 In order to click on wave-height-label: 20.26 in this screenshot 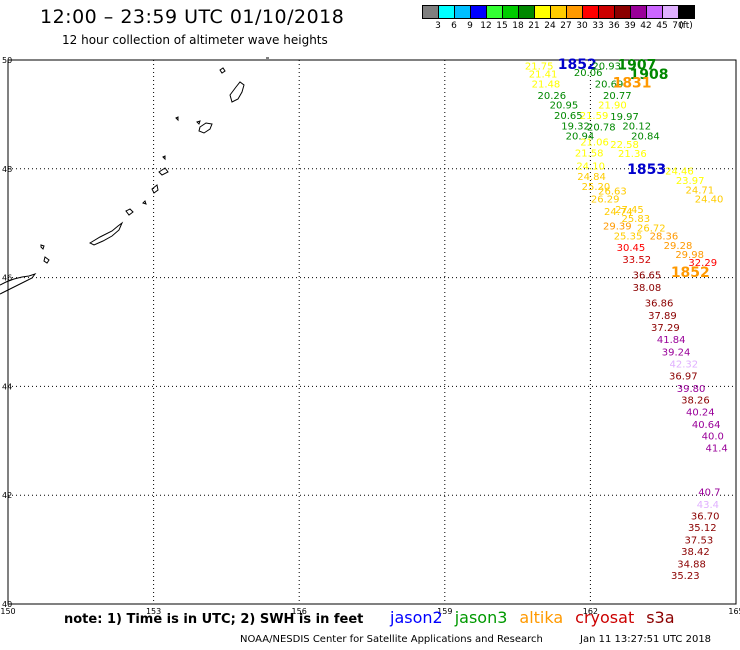, I will do `click(551, 96)`.